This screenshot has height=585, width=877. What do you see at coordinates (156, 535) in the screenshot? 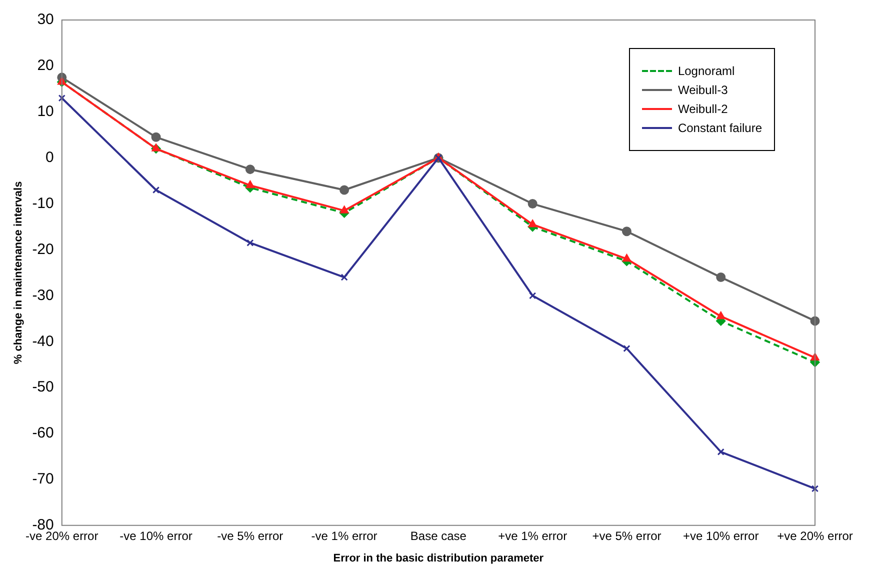
I see `x-tick-label: -ve 10% error` at bounding box center [156, 535].